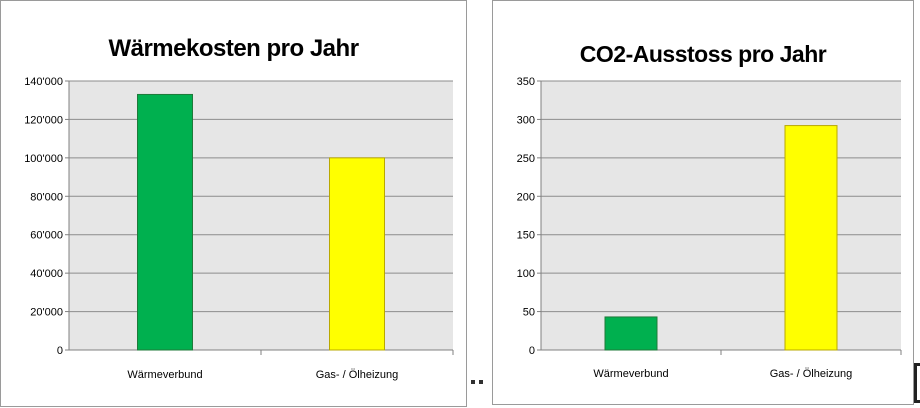  I want to click on chart-title: CO2-Ausstoss pro Jahr, so click(703, 54).